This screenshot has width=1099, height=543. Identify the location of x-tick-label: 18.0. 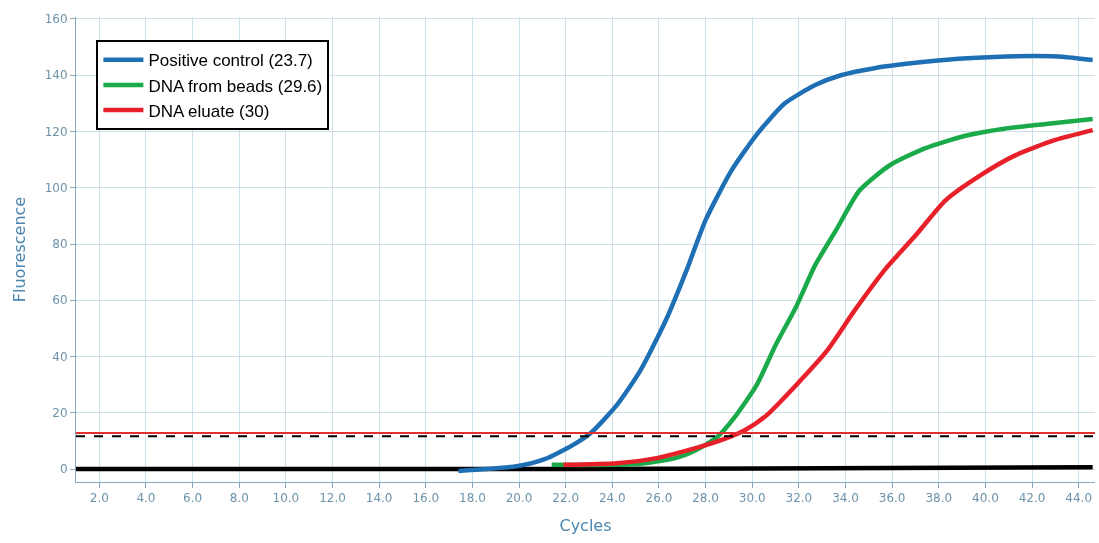
(472, 498).